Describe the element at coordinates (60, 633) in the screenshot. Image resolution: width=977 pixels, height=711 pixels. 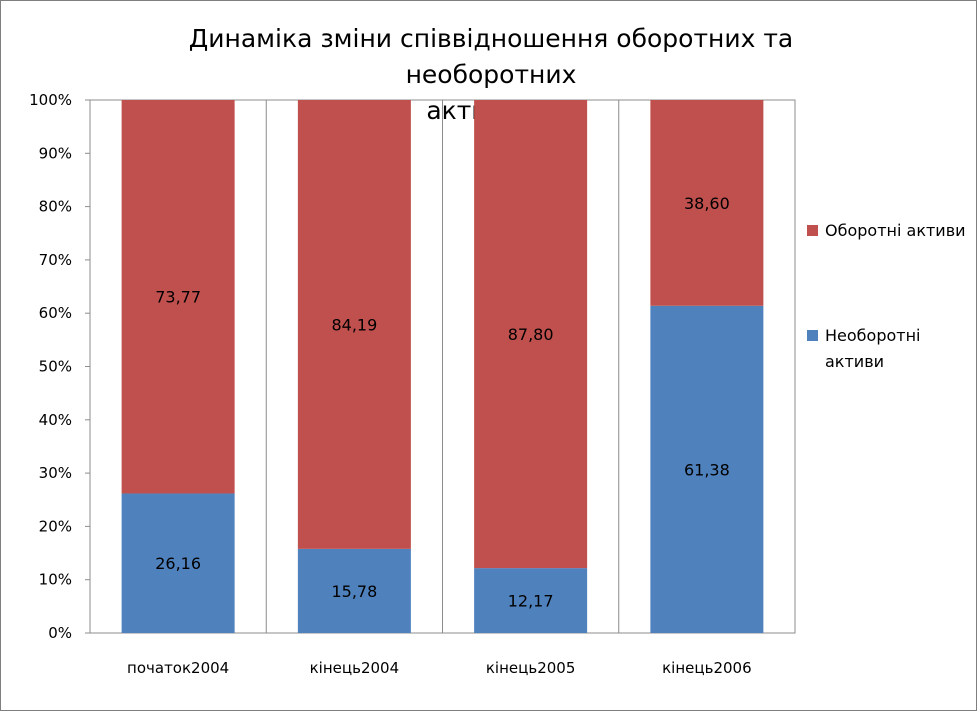
I see `y-tick-label: 0%` at that location.